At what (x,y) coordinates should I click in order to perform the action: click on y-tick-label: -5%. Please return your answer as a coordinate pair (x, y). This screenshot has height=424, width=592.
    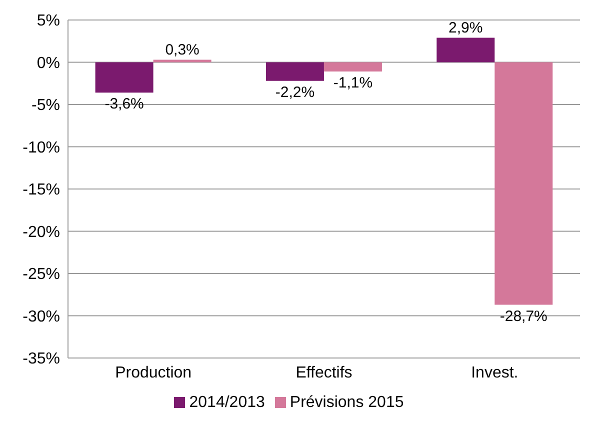
    Looking at the image, I should click on (46, 105).